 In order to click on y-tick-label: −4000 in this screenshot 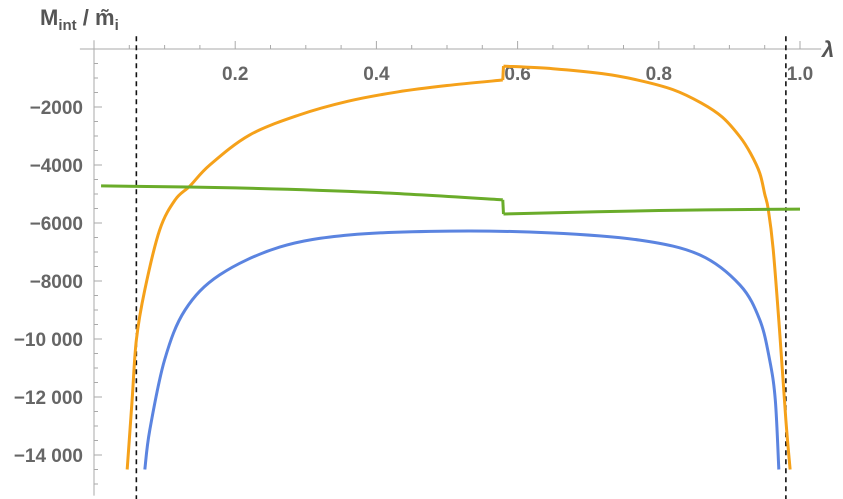, I will do `click(56, 166)`.